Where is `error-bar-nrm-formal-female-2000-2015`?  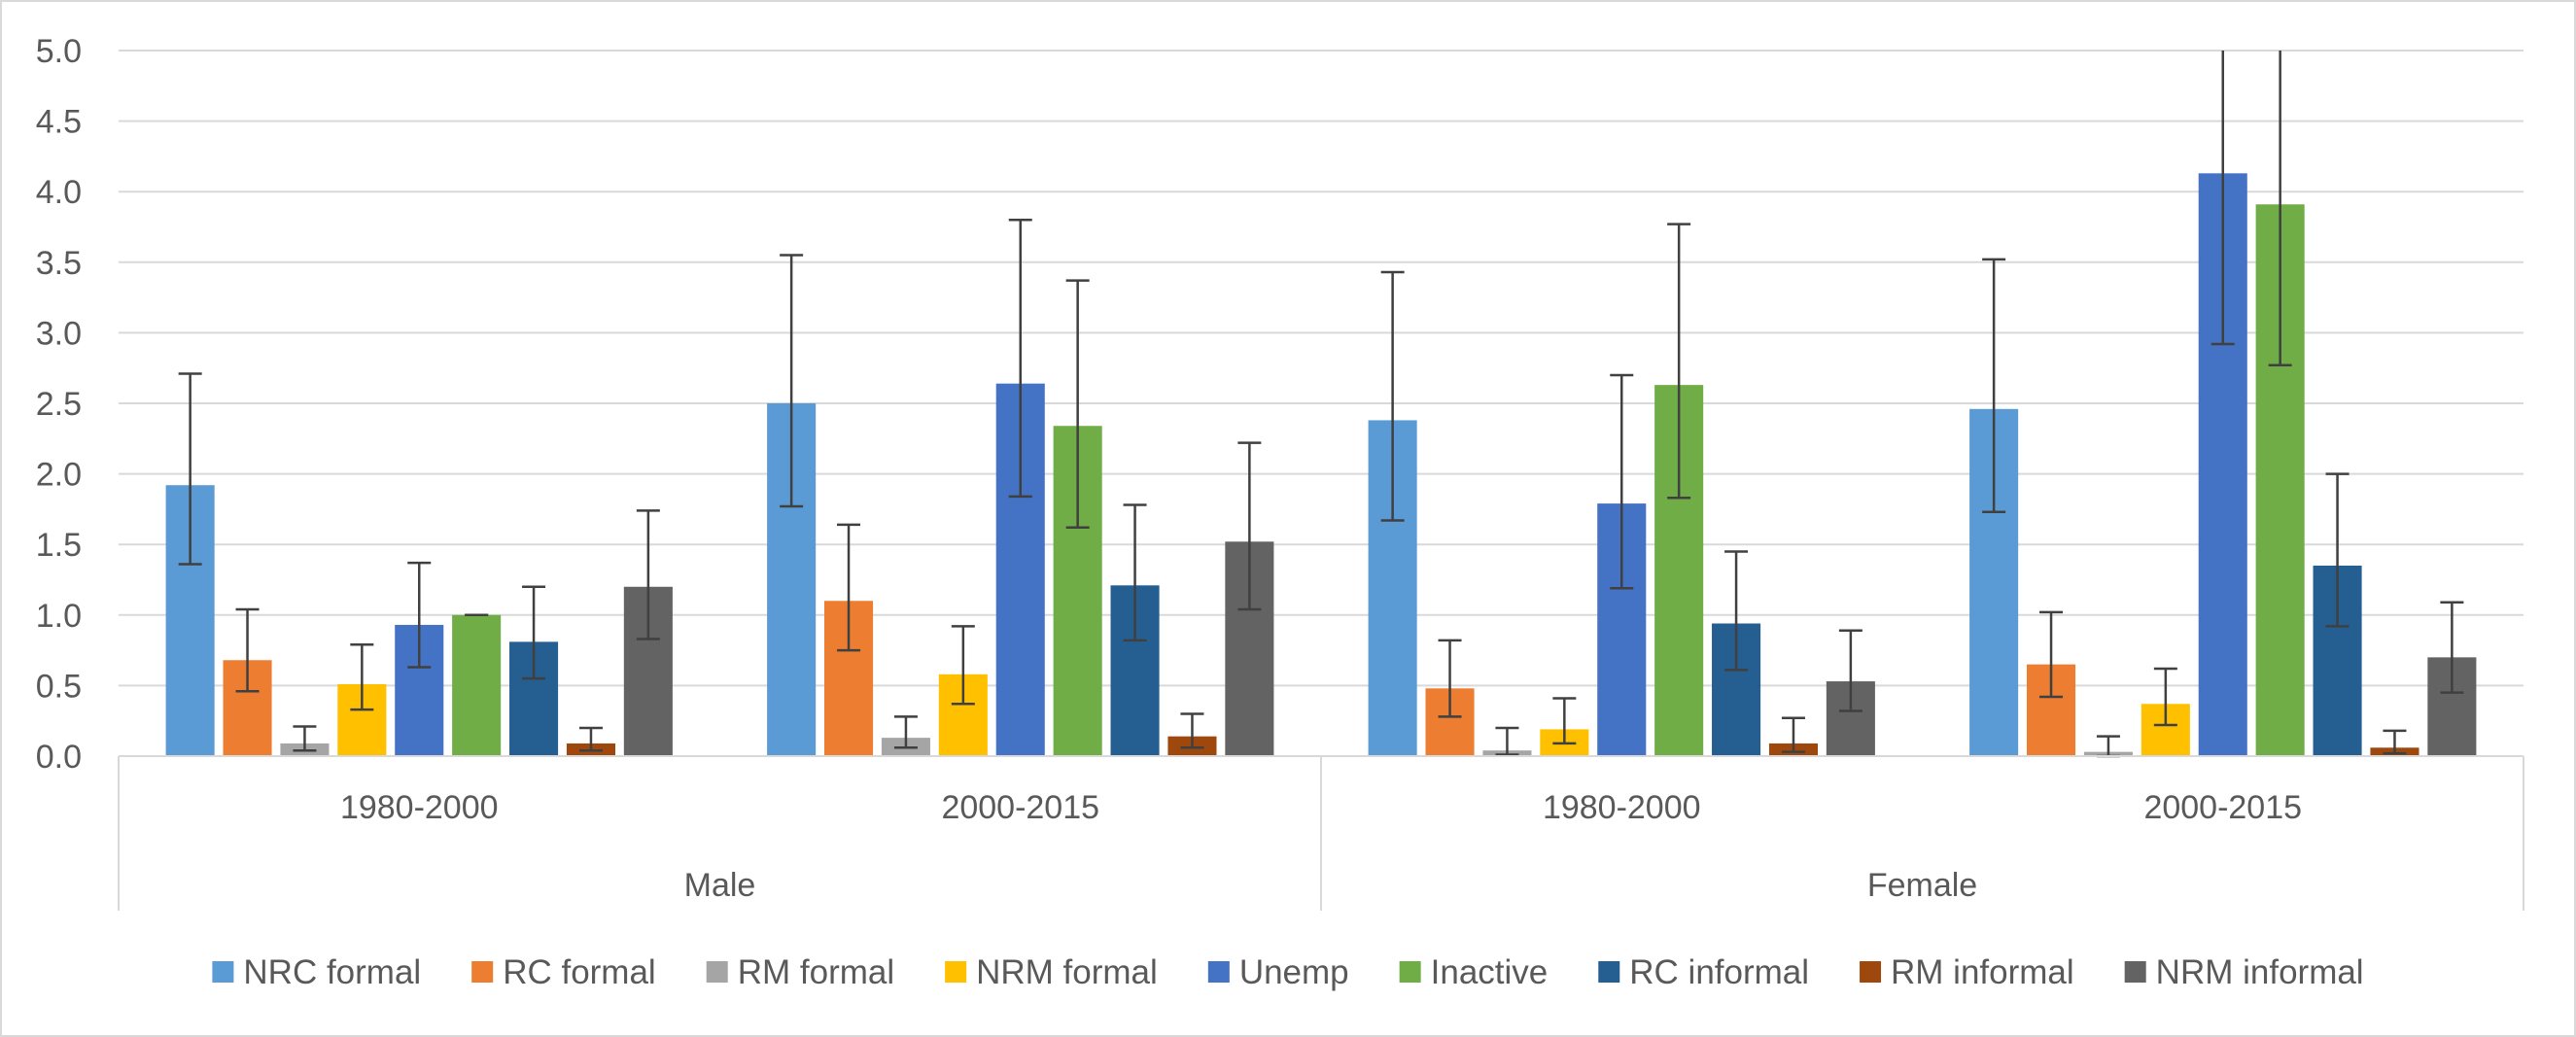 error-bar-nrm-formal-female-2000-2015 is located at coordinates (2165, 697).